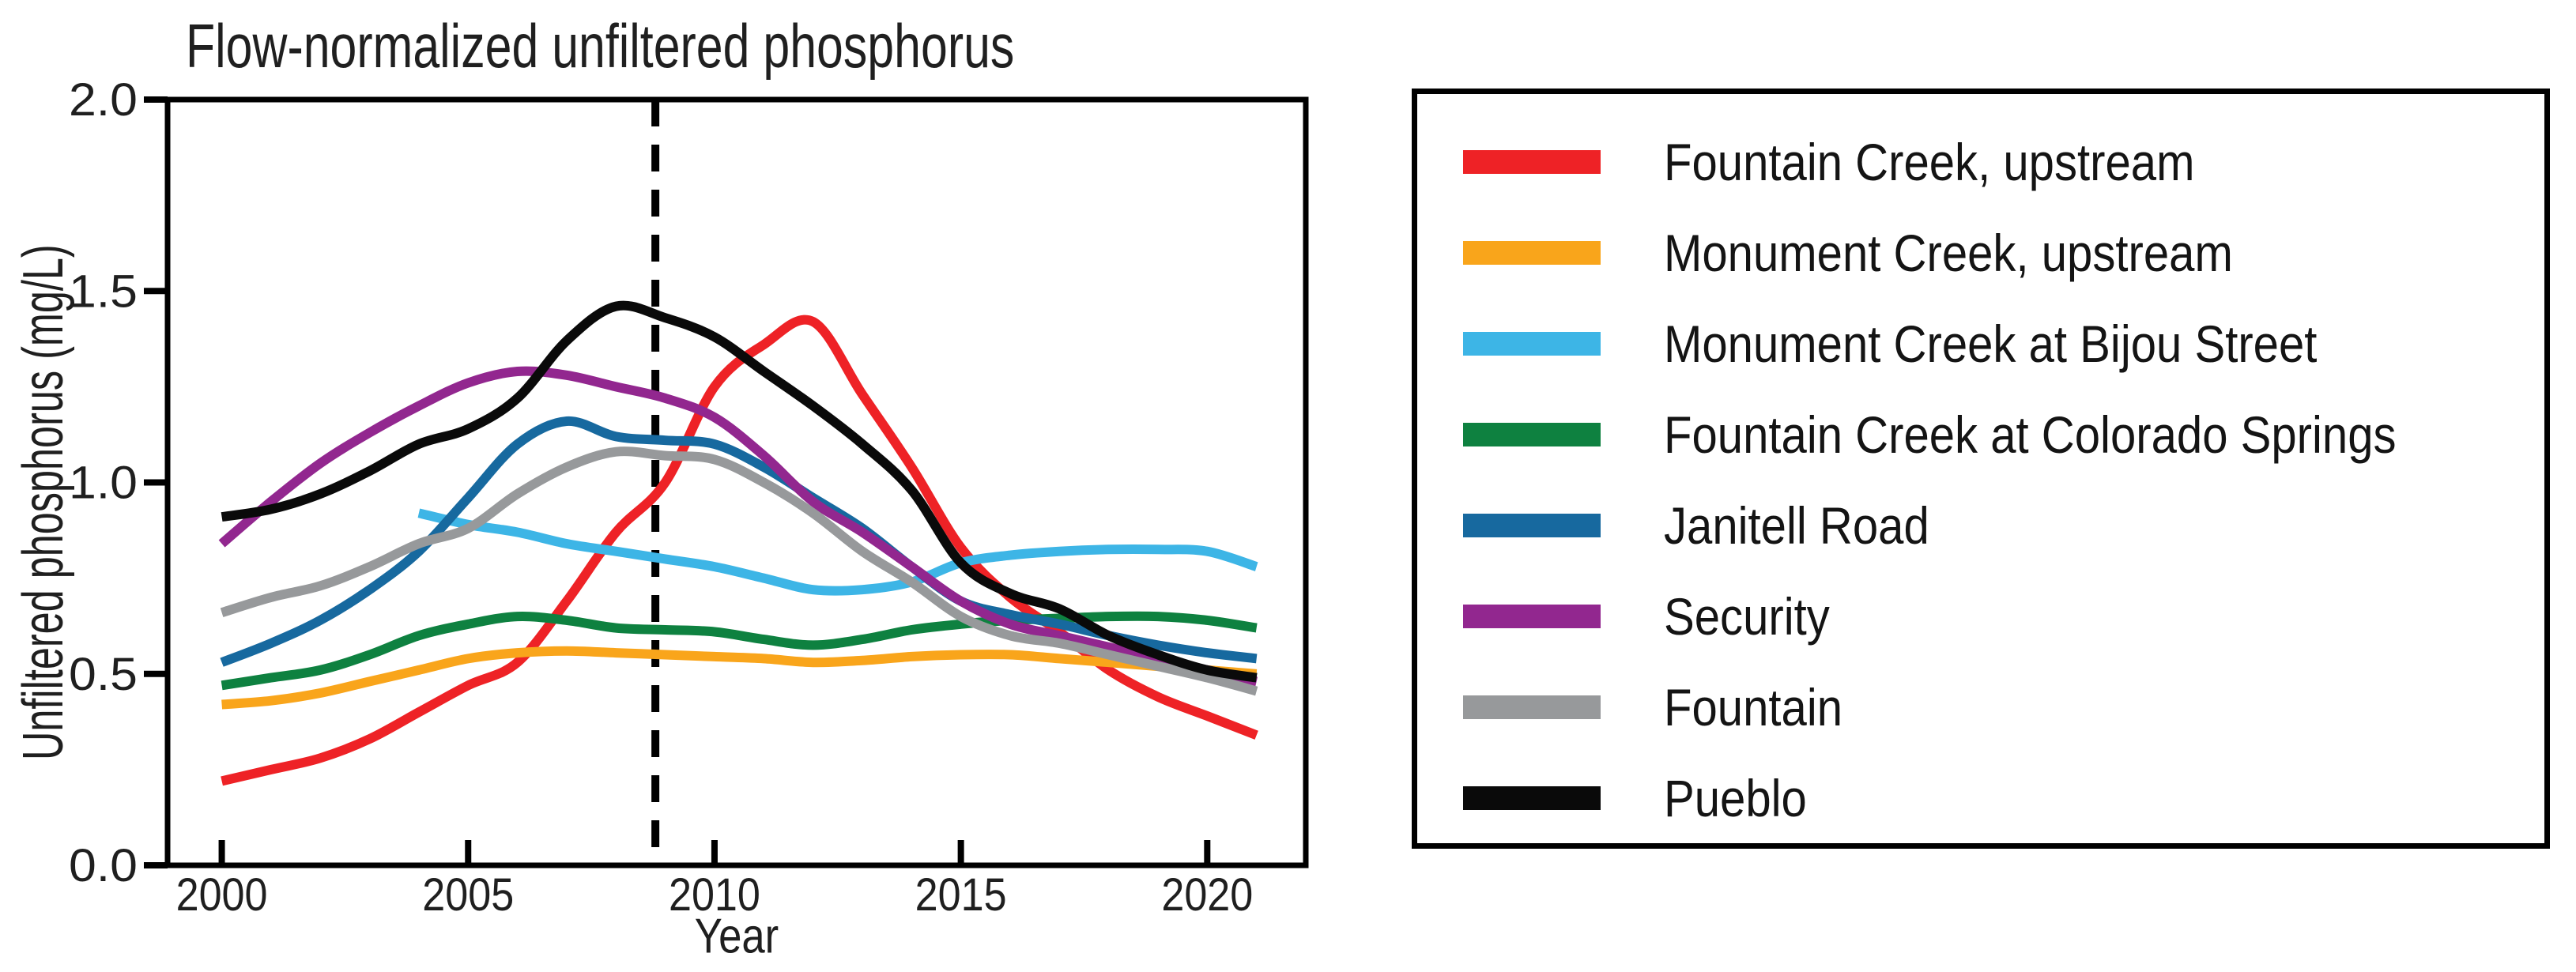 Image resolution: width=2576 pixels, height=972 pixels. I want to click on line-fountain, so click(739, 571).